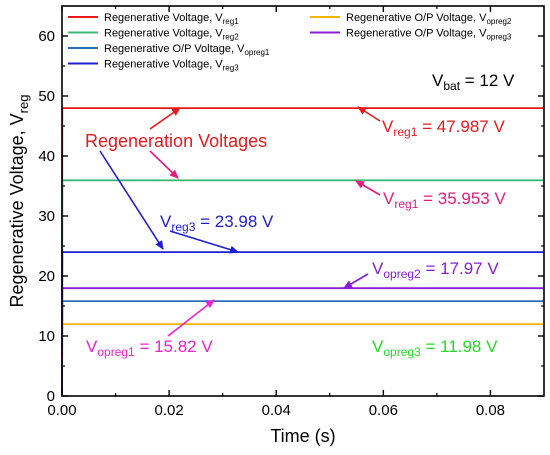 The width and height of the screenshot is (550, 455). What do you see at coordinates (46, 156) in the screenshot?
I see `y-tick-label: 40` at bounding box center [46, 156].